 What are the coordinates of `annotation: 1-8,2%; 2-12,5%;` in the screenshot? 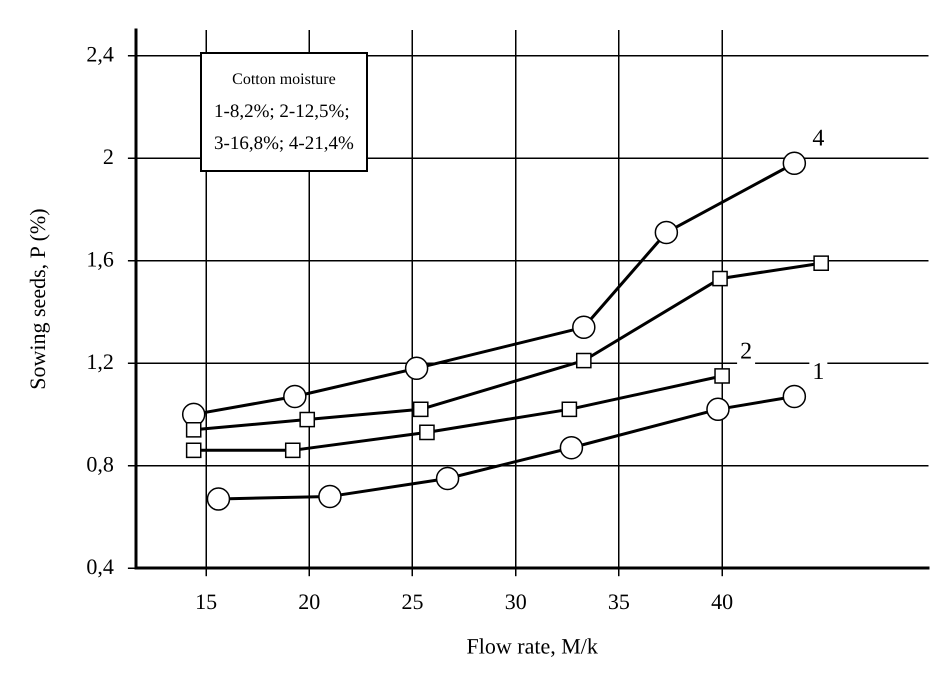 It's located at (282, 112).